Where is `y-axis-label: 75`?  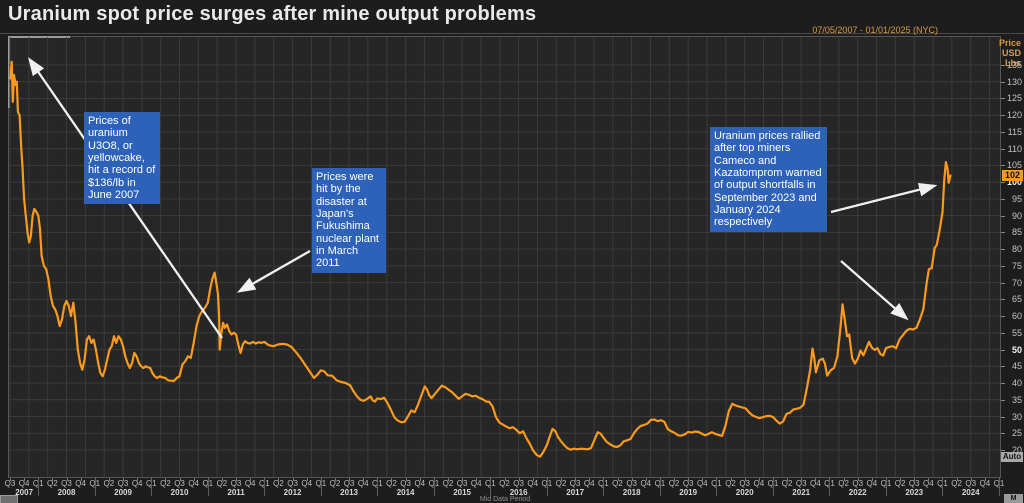
y-axis-label: 75 is located at coordinates (1016, 265).